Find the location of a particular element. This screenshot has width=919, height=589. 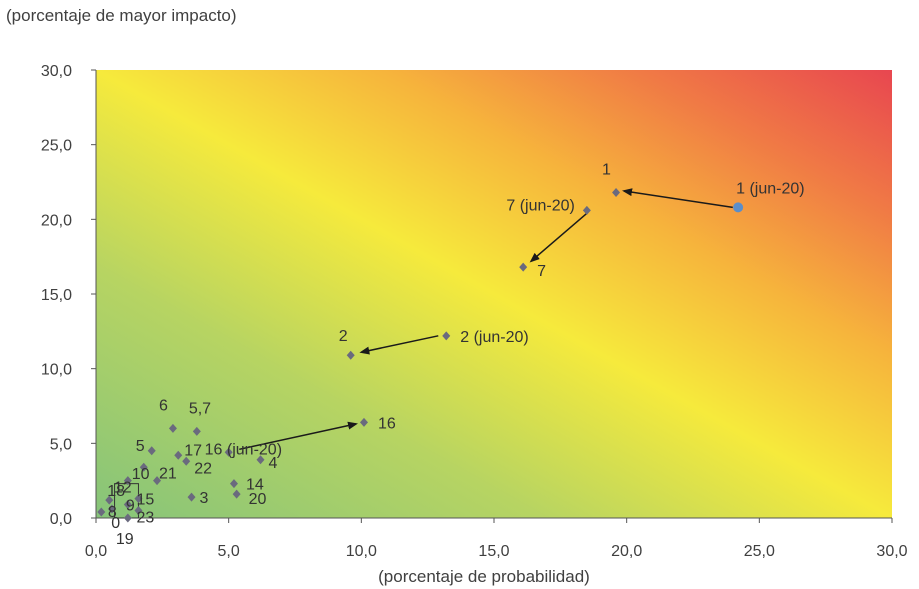

data-label: 12 is located at coordinates (123, 488).